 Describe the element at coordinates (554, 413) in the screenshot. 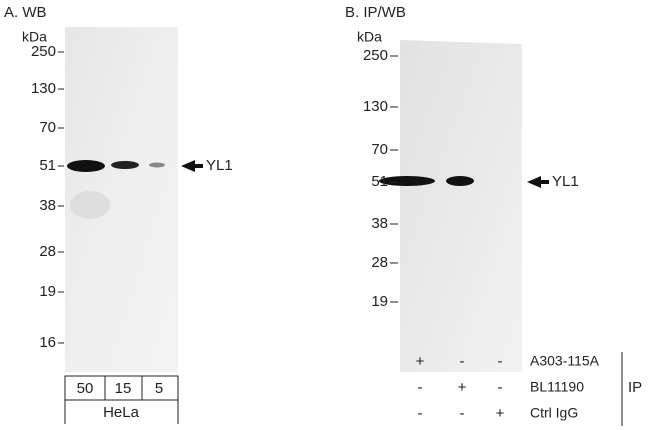

I see `antibody-label: Ctrl IgG` at that location.